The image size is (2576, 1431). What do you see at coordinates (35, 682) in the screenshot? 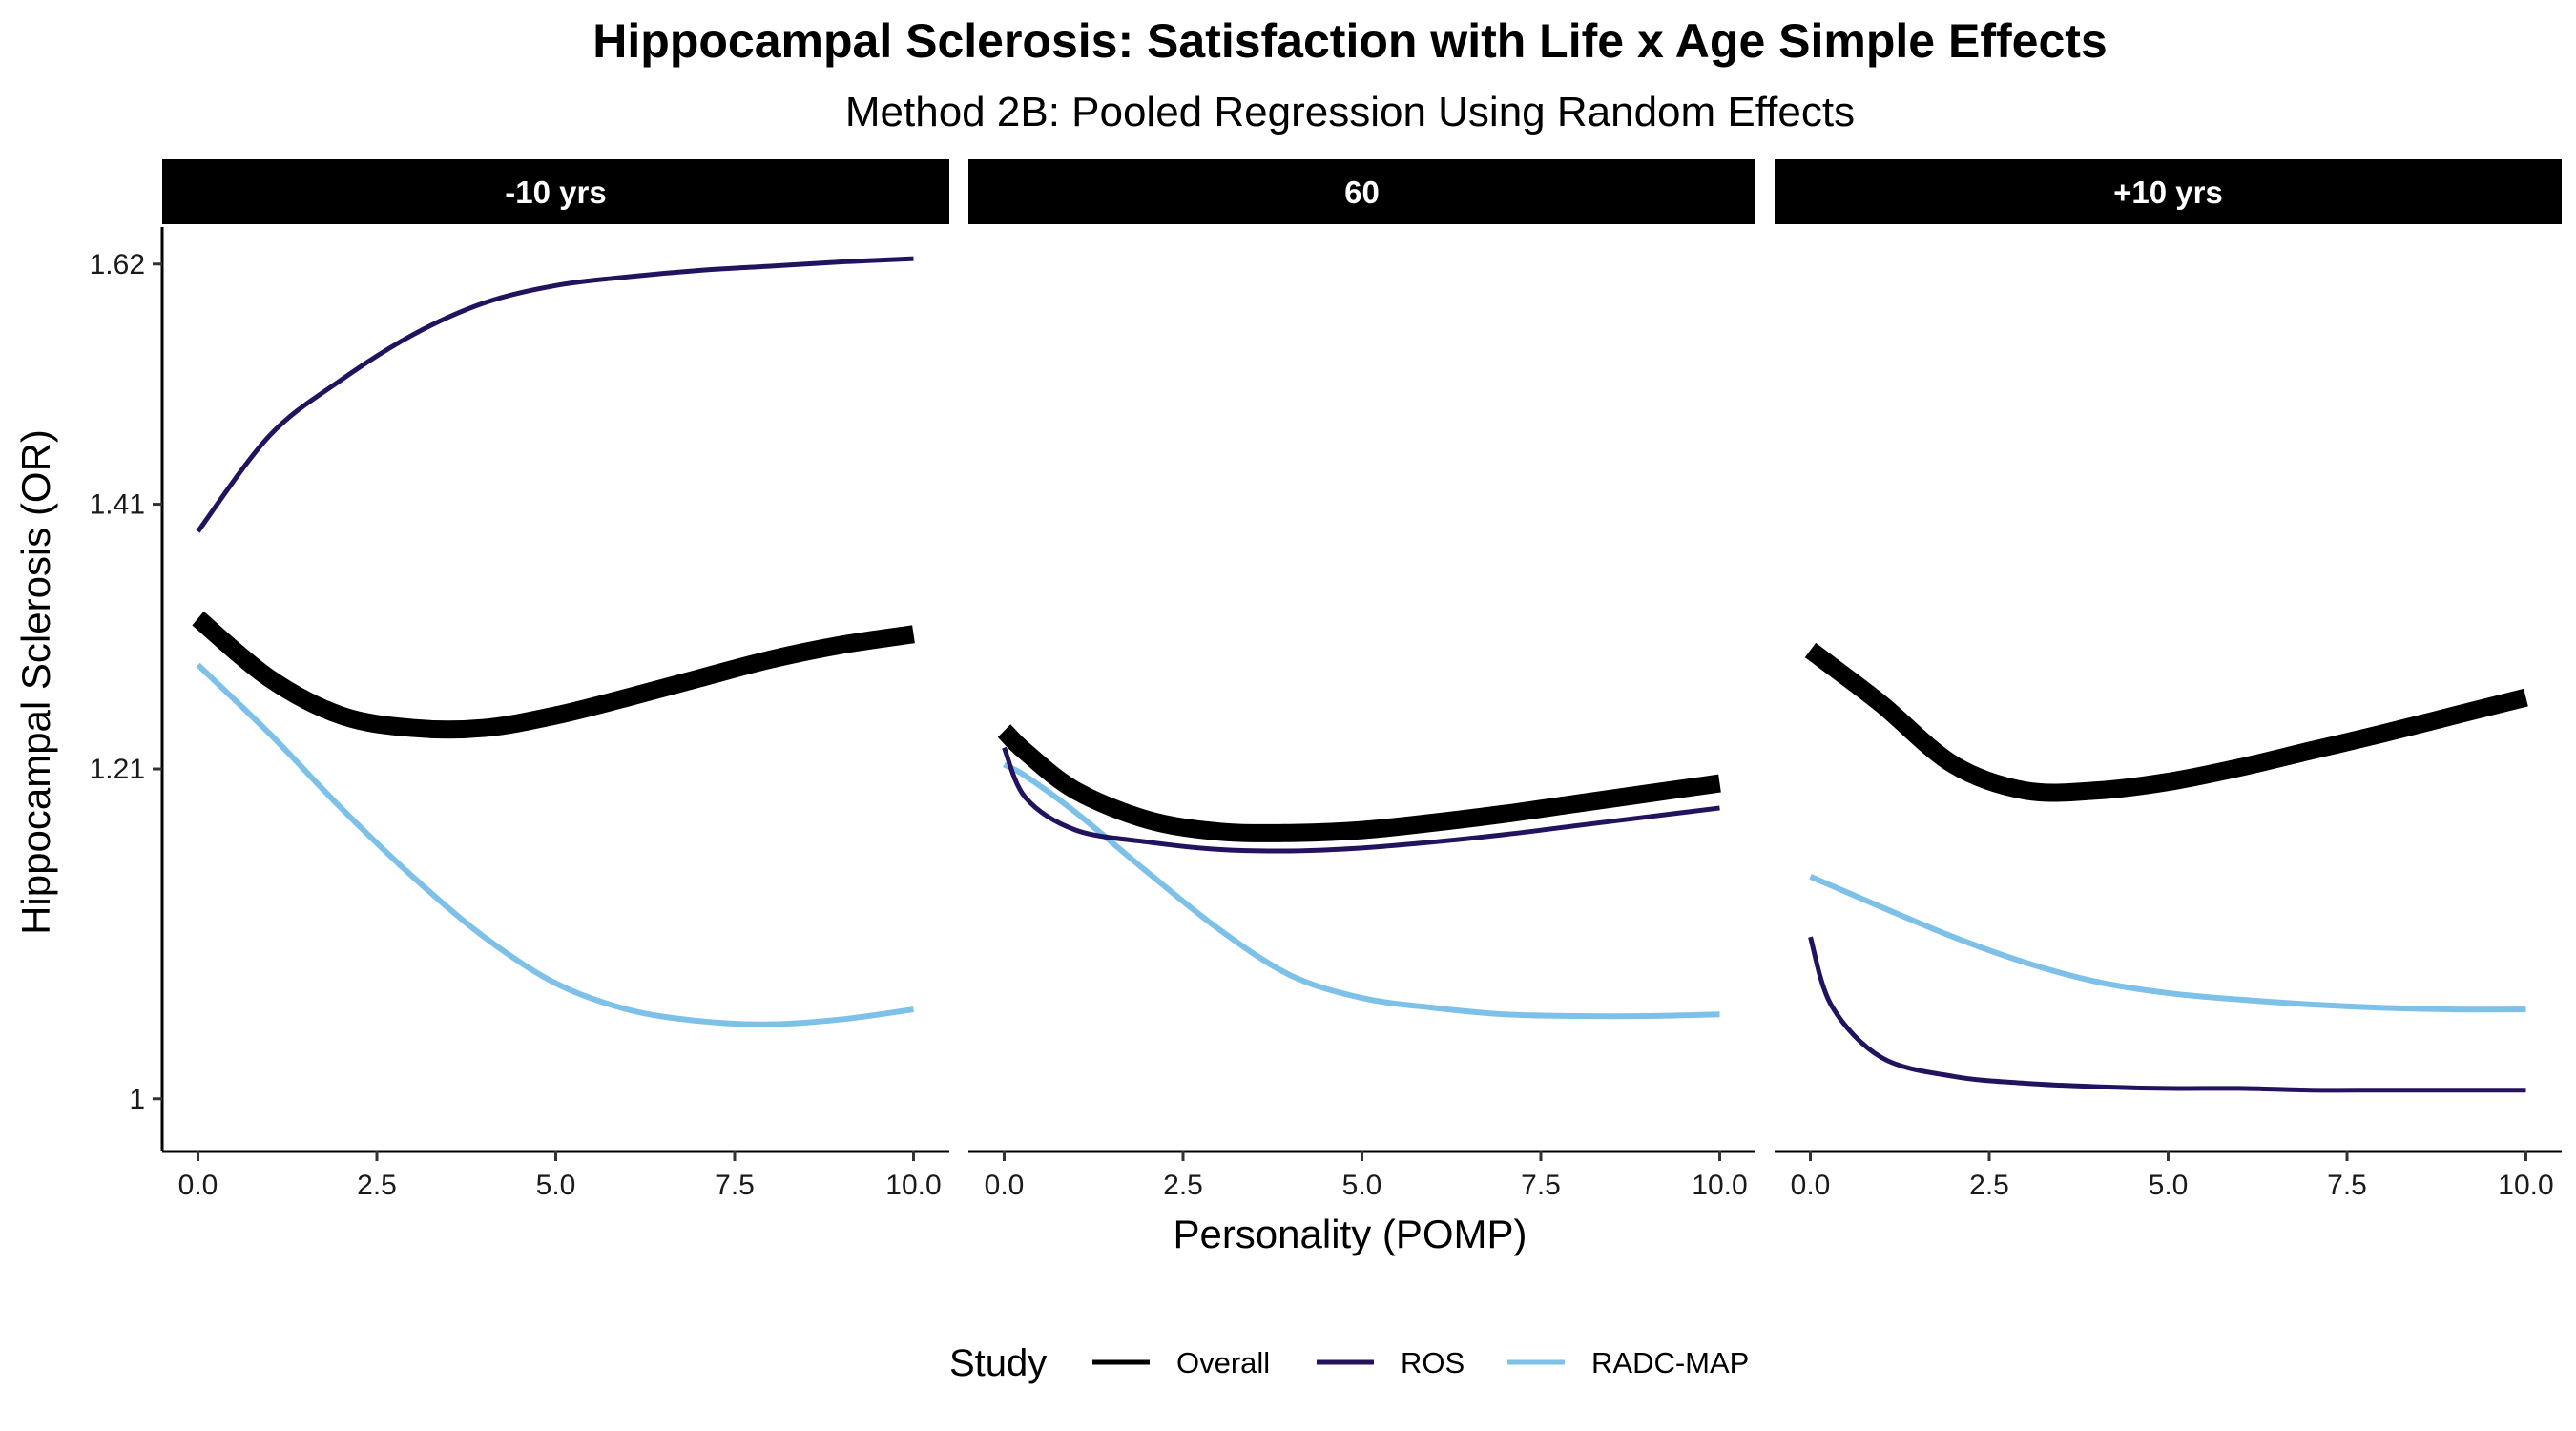
I see `y-axis-title: Hippocampal Sclerosis (OR)` at bounding box center [35, 682].